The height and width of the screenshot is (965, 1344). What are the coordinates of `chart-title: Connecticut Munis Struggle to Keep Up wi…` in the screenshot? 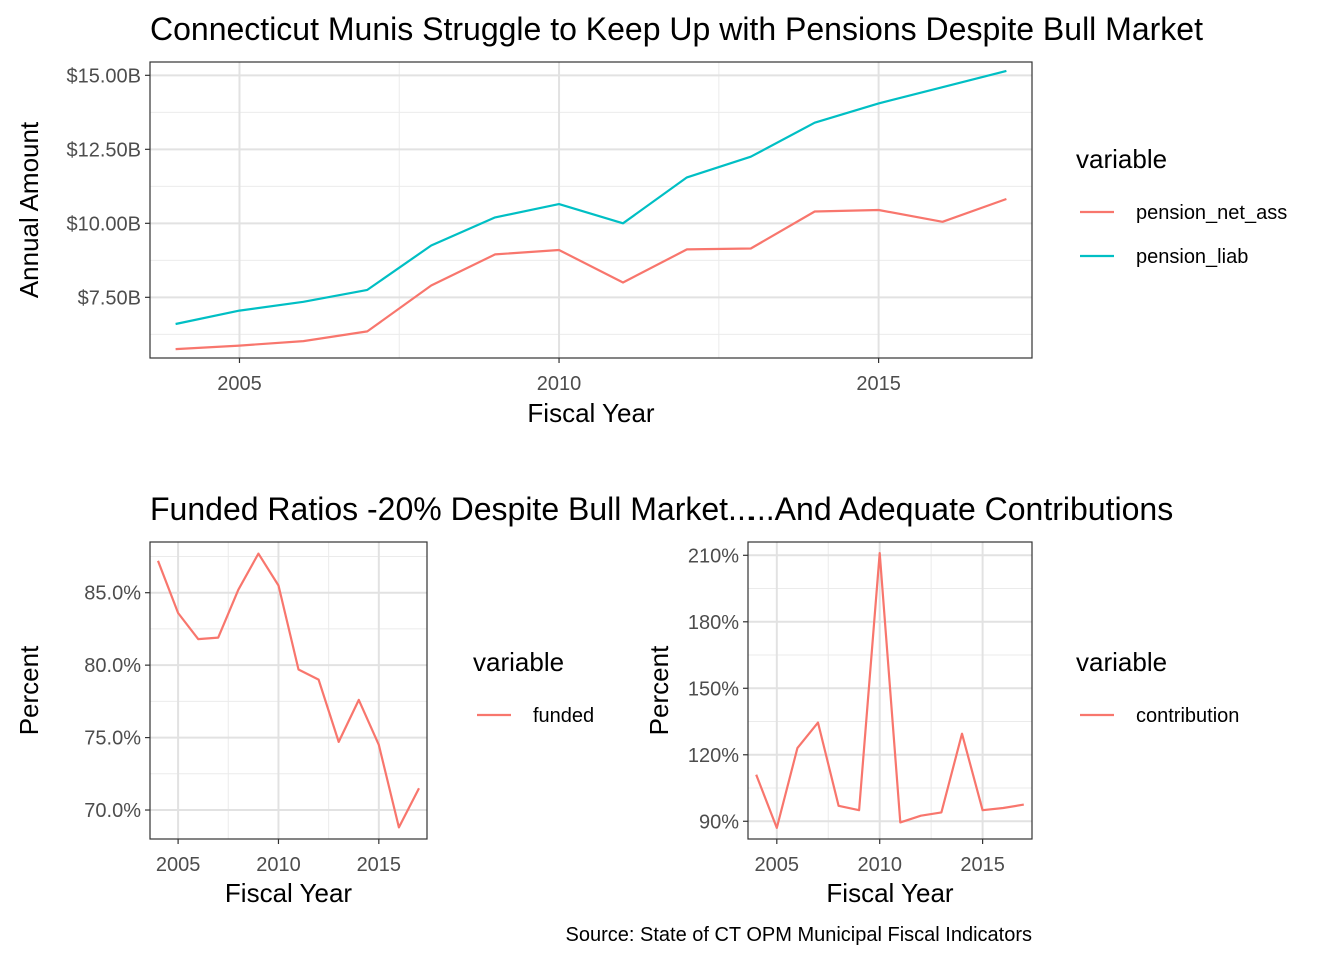 It's located at (676, 29).